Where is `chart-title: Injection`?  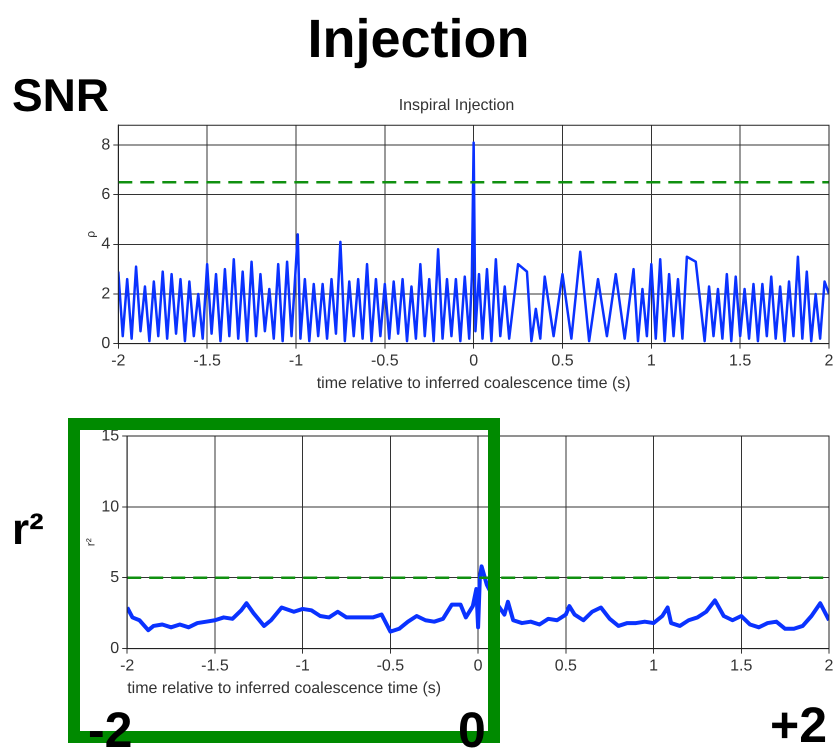 chart-title: Injection is located at coordinates (418, 39).